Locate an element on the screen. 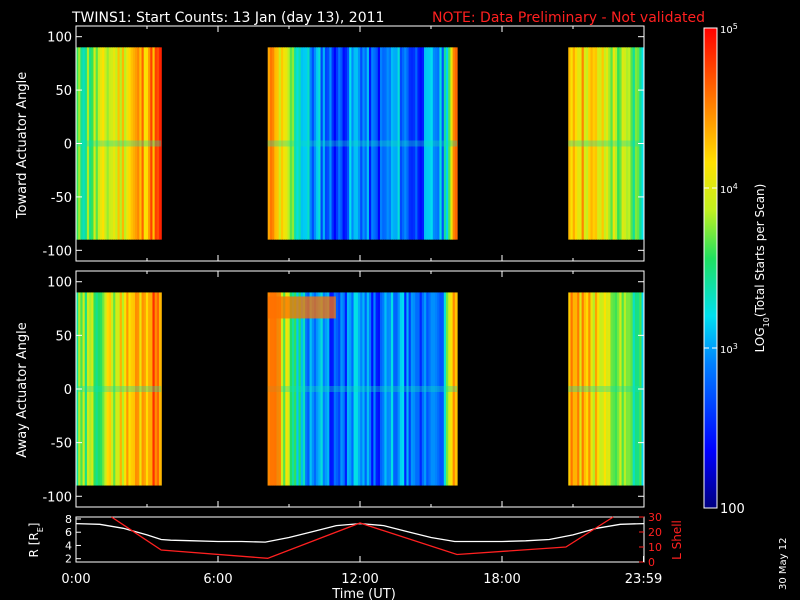 Image resolution: width=800 pixels, height=600 pixels. xtick-label: 6:00 is located at coordinates (217, 579).